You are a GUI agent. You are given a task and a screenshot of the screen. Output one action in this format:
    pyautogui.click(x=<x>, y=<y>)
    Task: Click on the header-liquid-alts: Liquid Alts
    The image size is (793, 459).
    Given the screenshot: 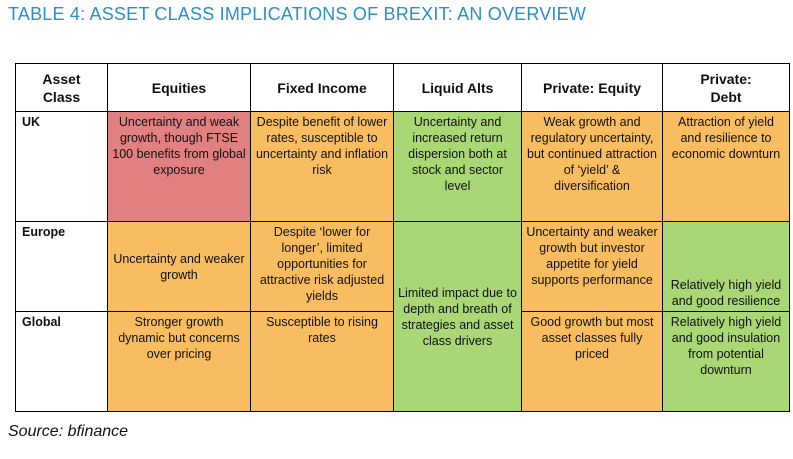 What is the action you would take?
    pyautogui.click(x=457, y=87)
    